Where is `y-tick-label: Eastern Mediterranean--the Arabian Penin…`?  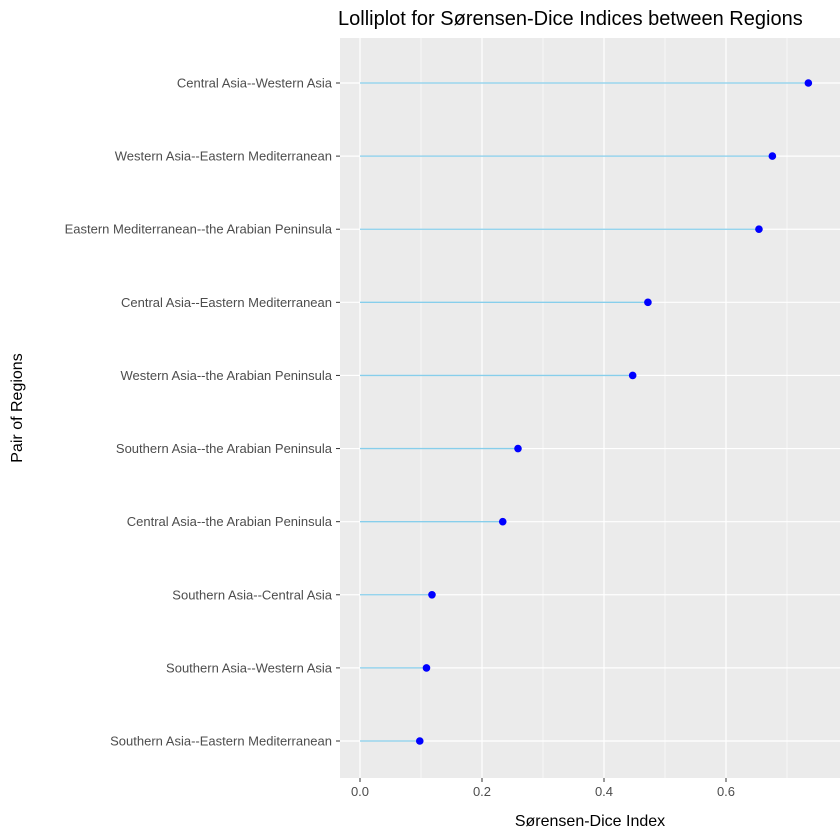 y-tick-label: Eastern Mediterranean--the Arabian Penin… is located at coordinates (199, 229).